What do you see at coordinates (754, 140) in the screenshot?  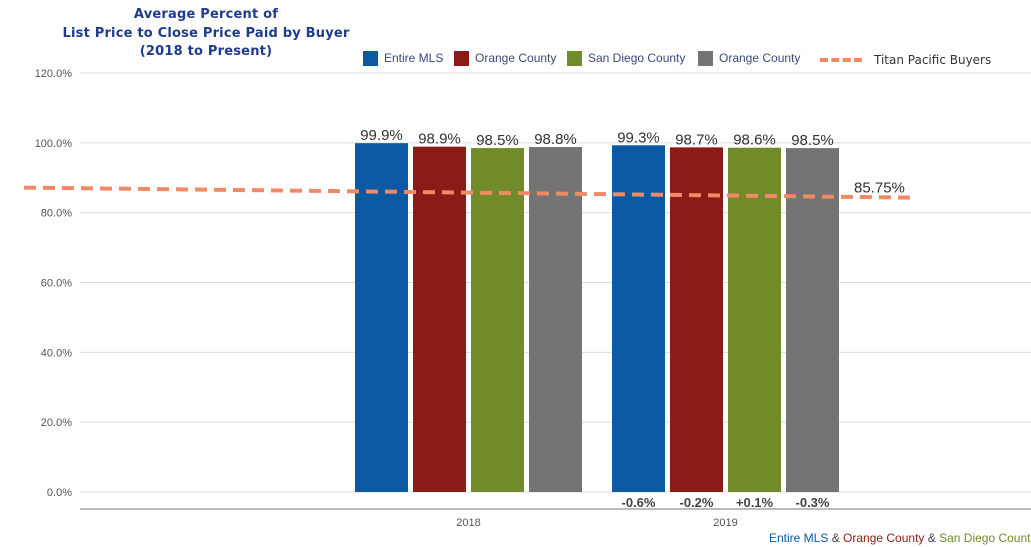 I see `bar-value-label-2019-series-2: 98.6%` at bounding box center [754, 140].